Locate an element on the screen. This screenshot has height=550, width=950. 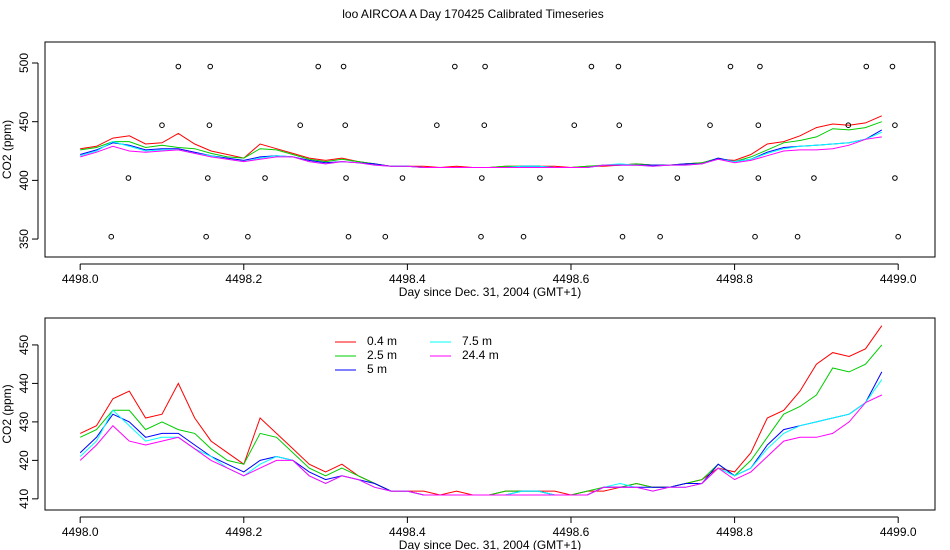
legend-label: 0.4 m is located at coordinates (382, 341).